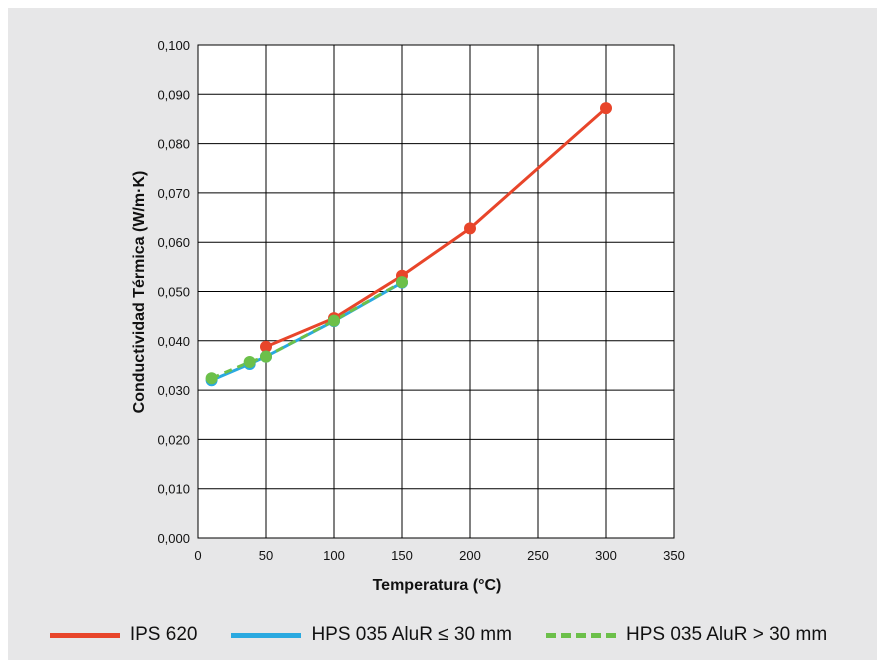 This screenshot has height=666, width=877. I want to click on y-tick-label: 0,060, so click(173, 242).